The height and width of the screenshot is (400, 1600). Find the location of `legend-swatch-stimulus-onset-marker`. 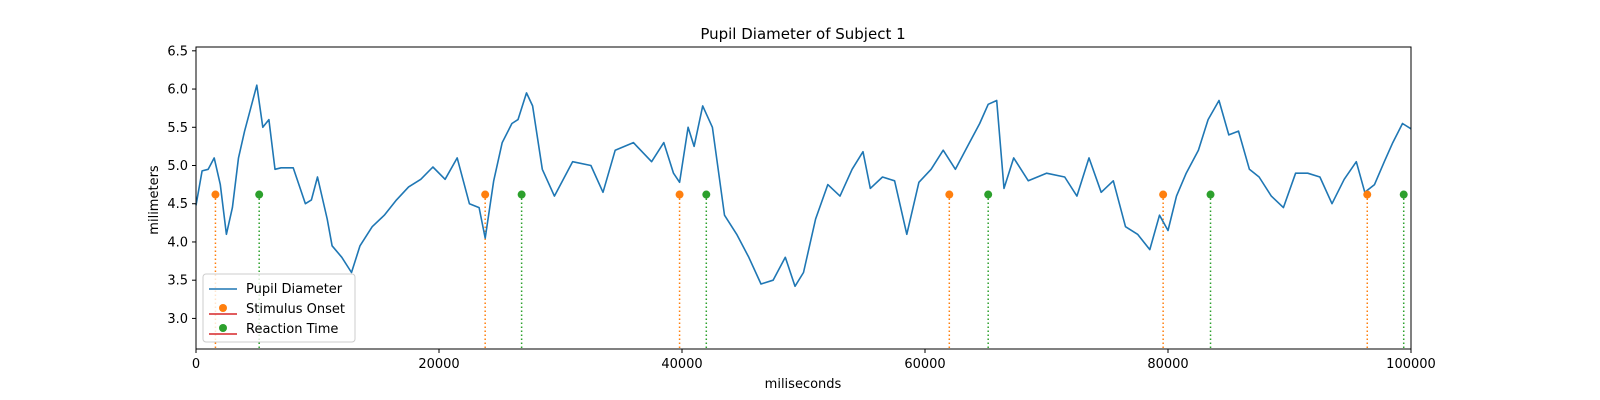

legend-swatch-stimulus-onset-marker is located at coordinates (223, 308).